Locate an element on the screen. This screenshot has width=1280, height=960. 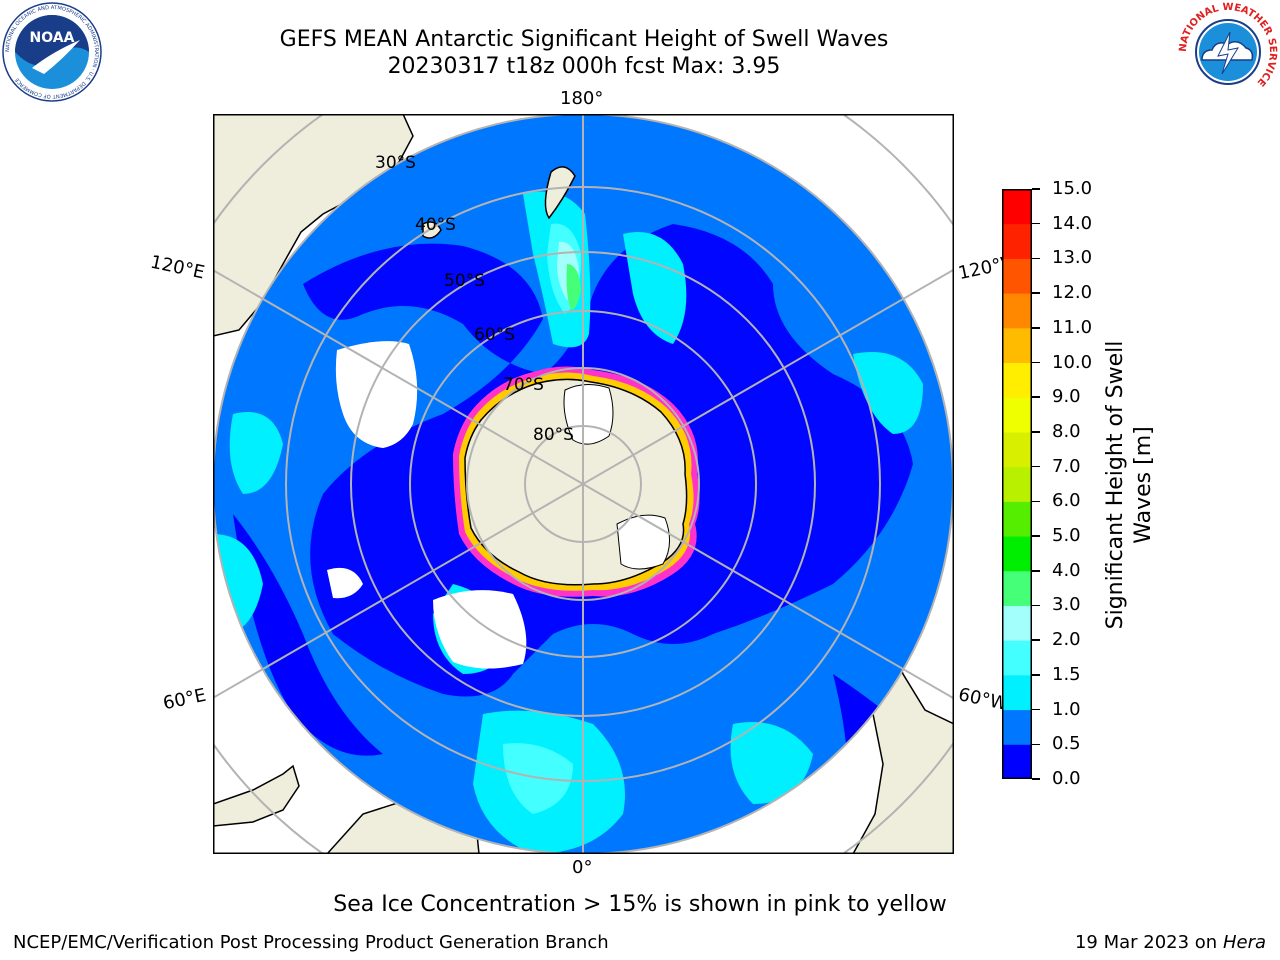
lon-label-180: 180° is located at coordinates (582, 98).